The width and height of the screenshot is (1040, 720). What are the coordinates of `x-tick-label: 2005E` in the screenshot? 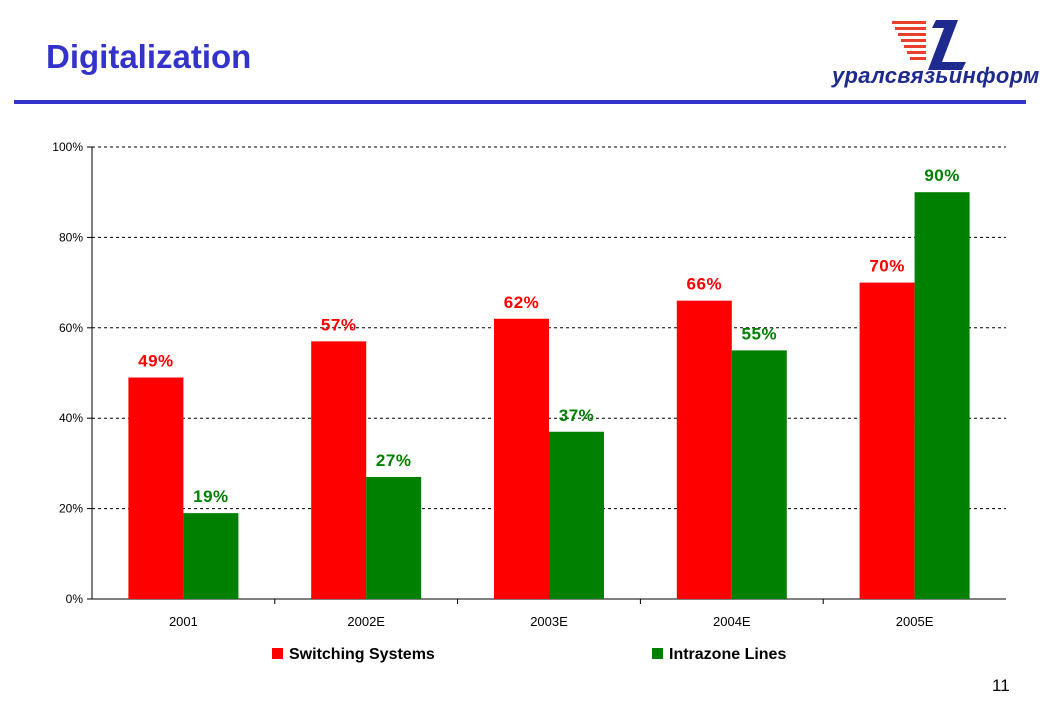 It's located at (915, 621).